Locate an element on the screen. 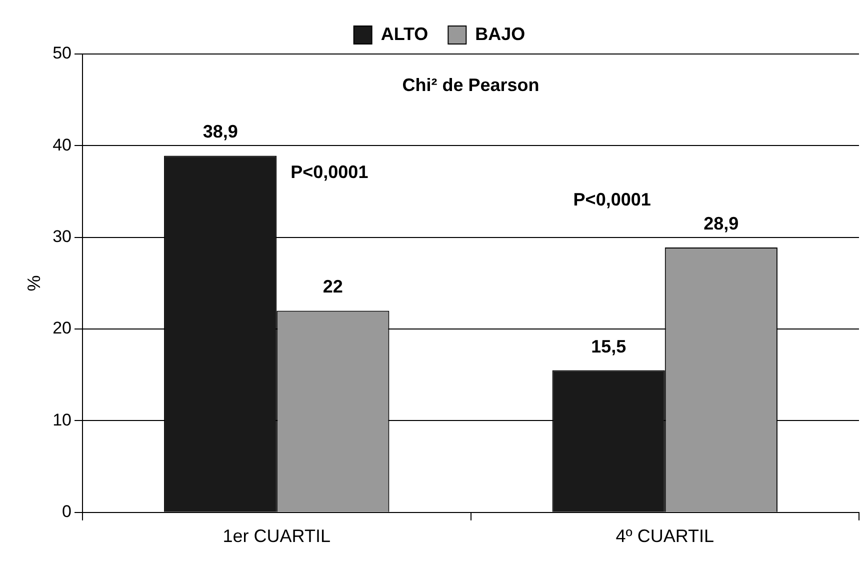  data-label: 15,5 is located at coordinates (608, 346).